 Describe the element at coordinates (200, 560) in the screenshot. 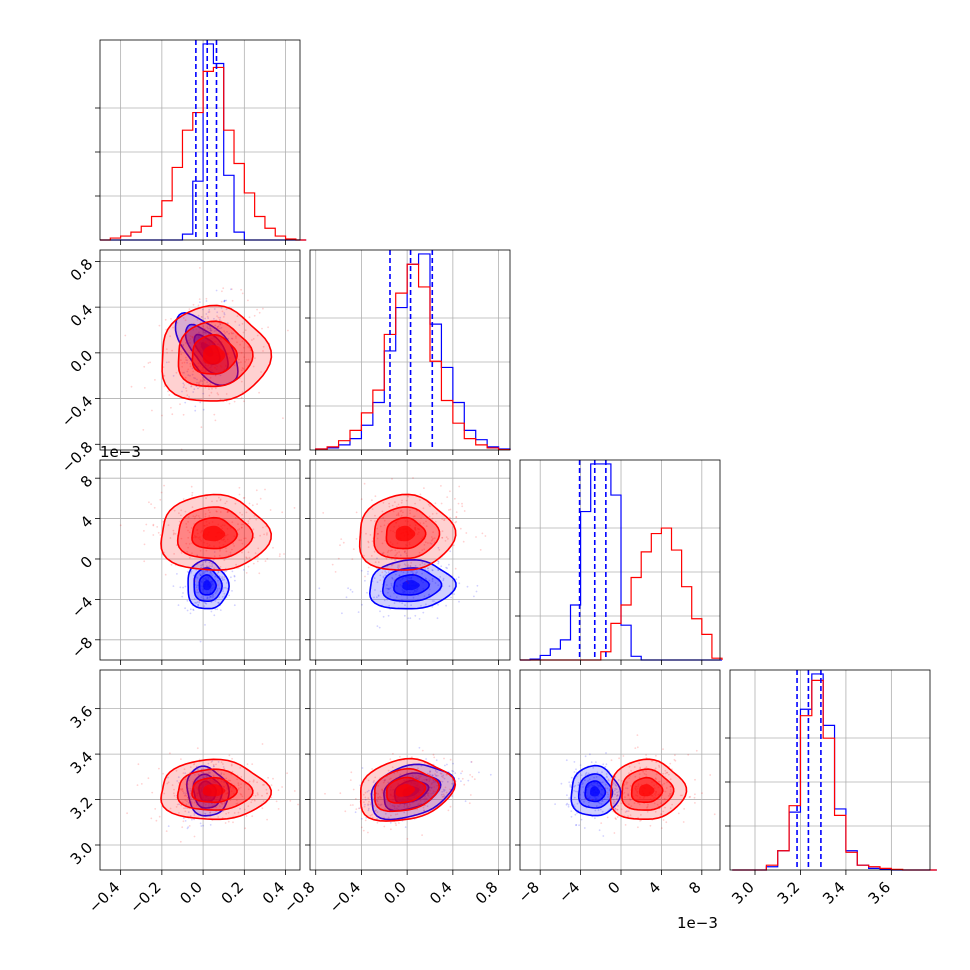

I see `panel-frame` at that location.